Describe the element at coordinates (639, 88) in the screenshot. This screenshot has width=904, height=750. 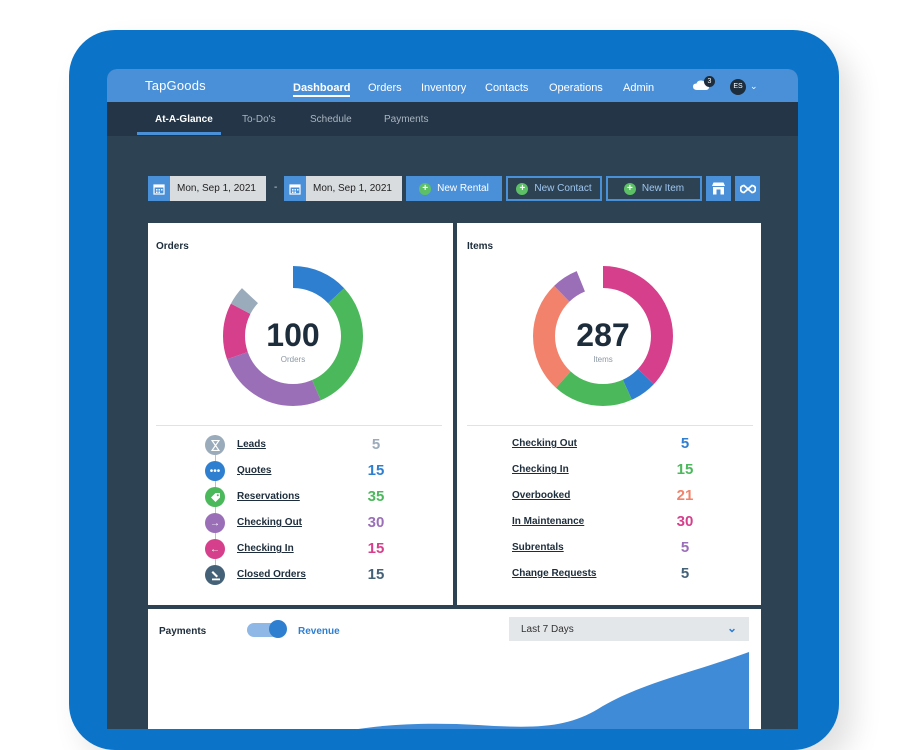
I see `nav-admin: Admin` at that location.